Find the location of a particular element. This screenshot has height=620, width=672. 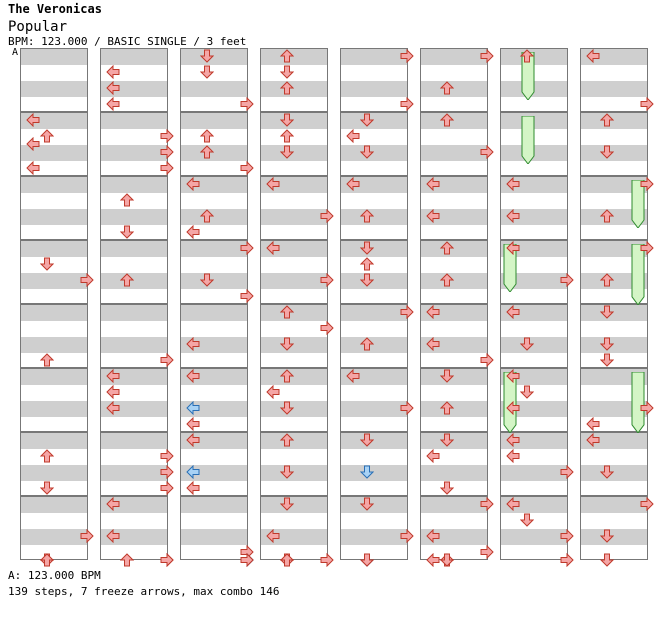

bpm-marker: A is located at coordinates (15, 52).